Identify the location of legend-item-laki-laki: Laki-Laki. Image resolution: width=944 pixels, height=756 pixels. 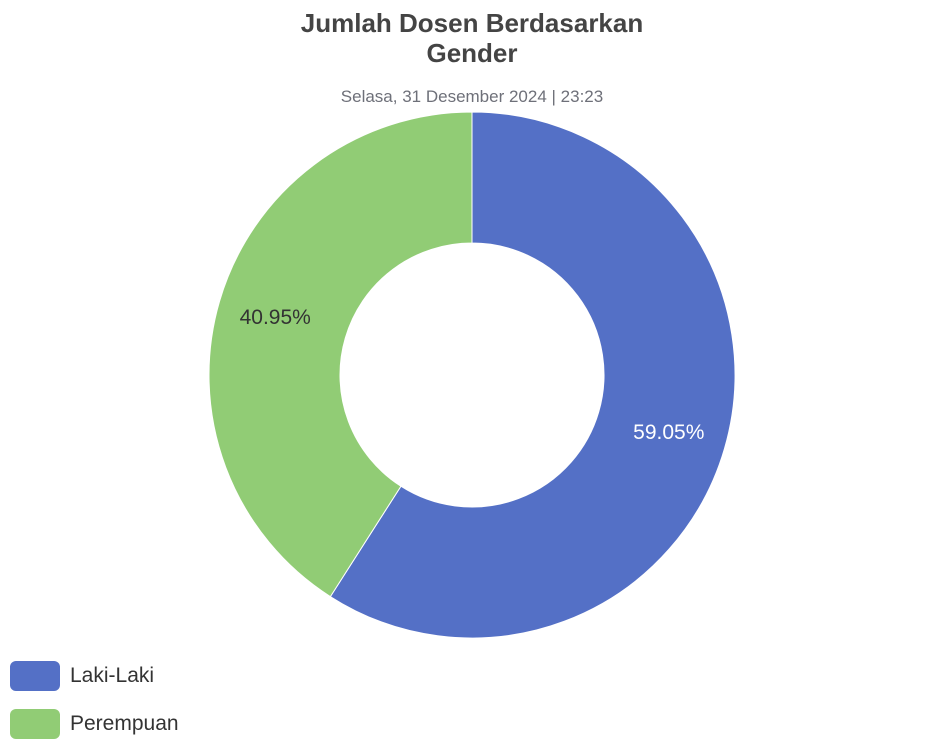
(94, 676).